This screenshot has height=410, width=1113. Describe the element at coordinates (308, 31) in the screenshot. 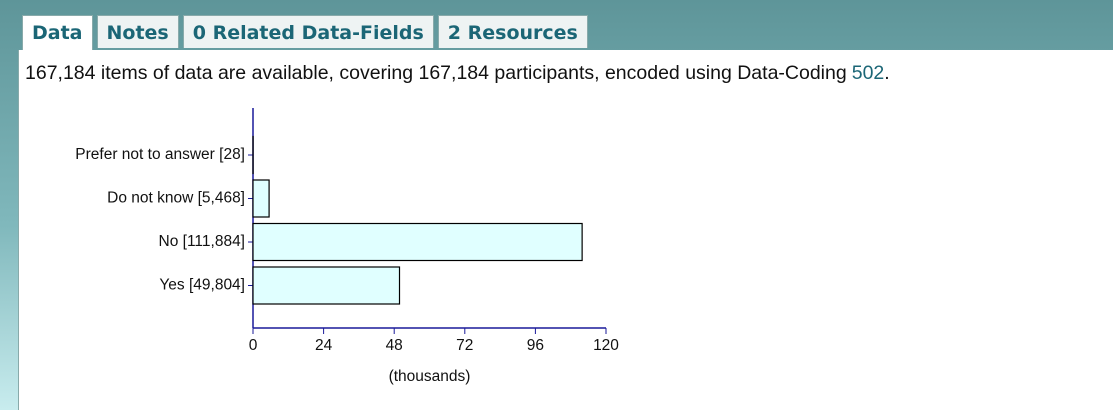

I see `tab: 0 Related Data-Fields` at that location.